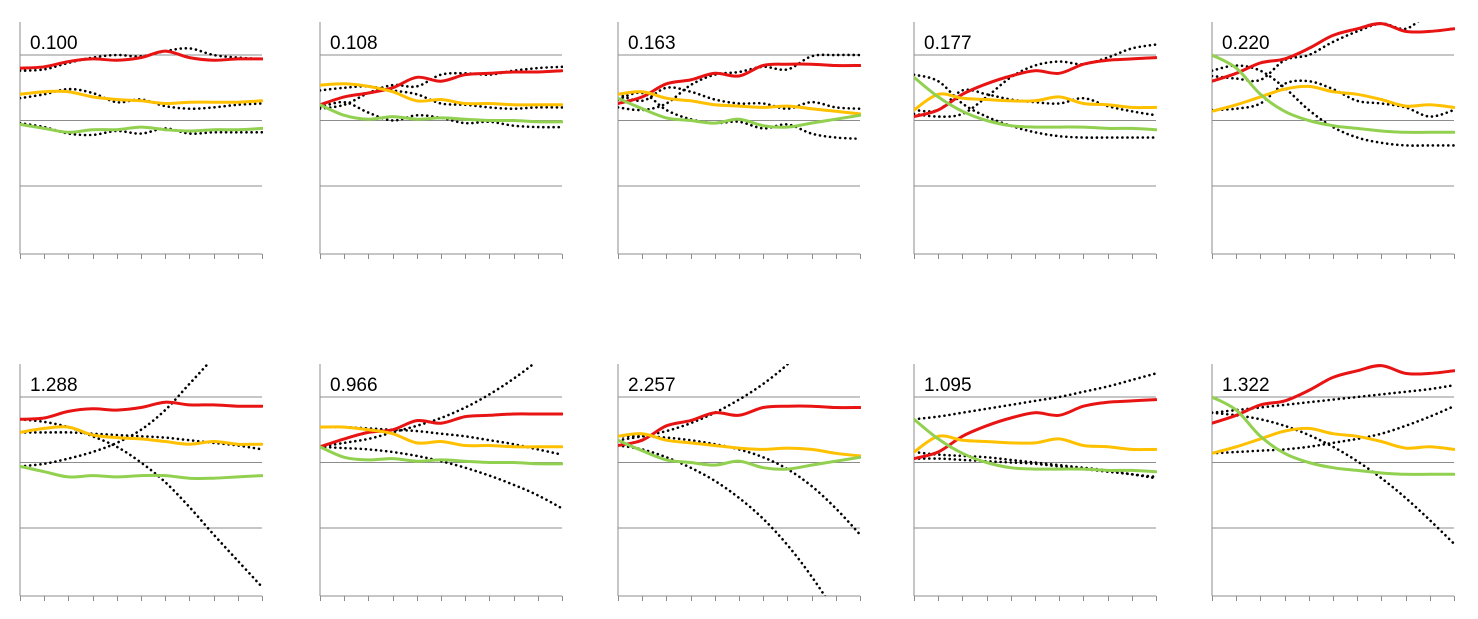  I want to click on panel-3: 0.163, so click(739, 140).